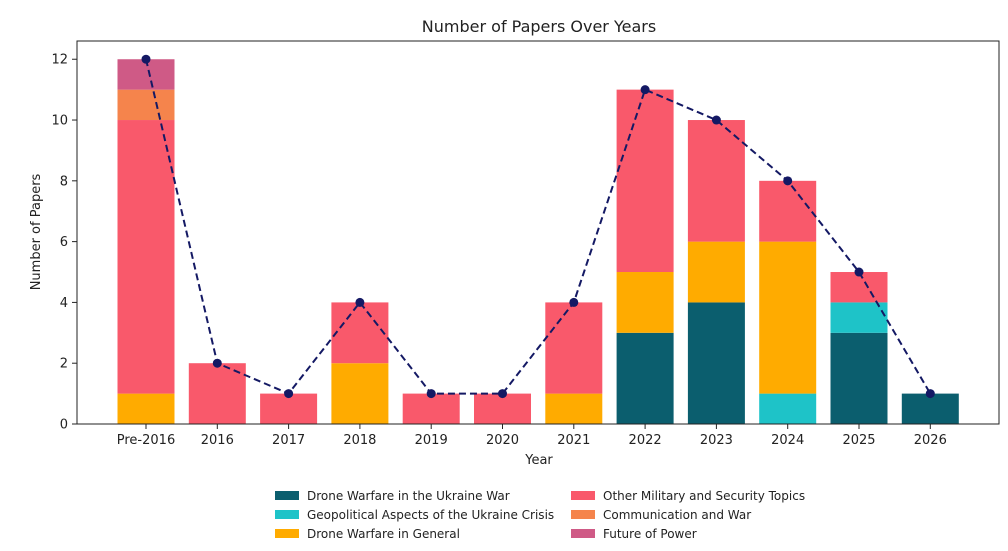 The image size is (1008, 551). What do you see at coordinates (288, 440) in the screenshot?
I see `x-tick-label: 2017` at bounding box center [288, 440].